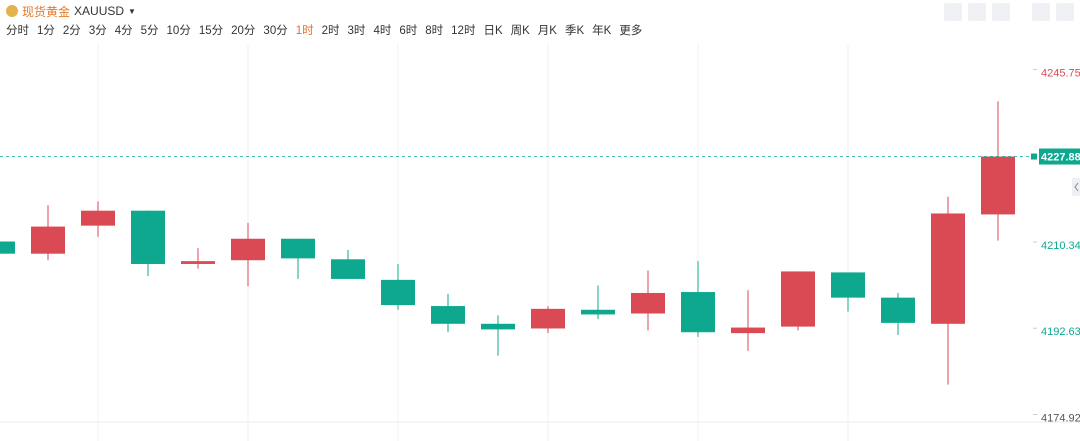  What do you see at coordinates (408, 31) in the screenshot?
I see `interval: 6时` at bounding box center [408, 31].